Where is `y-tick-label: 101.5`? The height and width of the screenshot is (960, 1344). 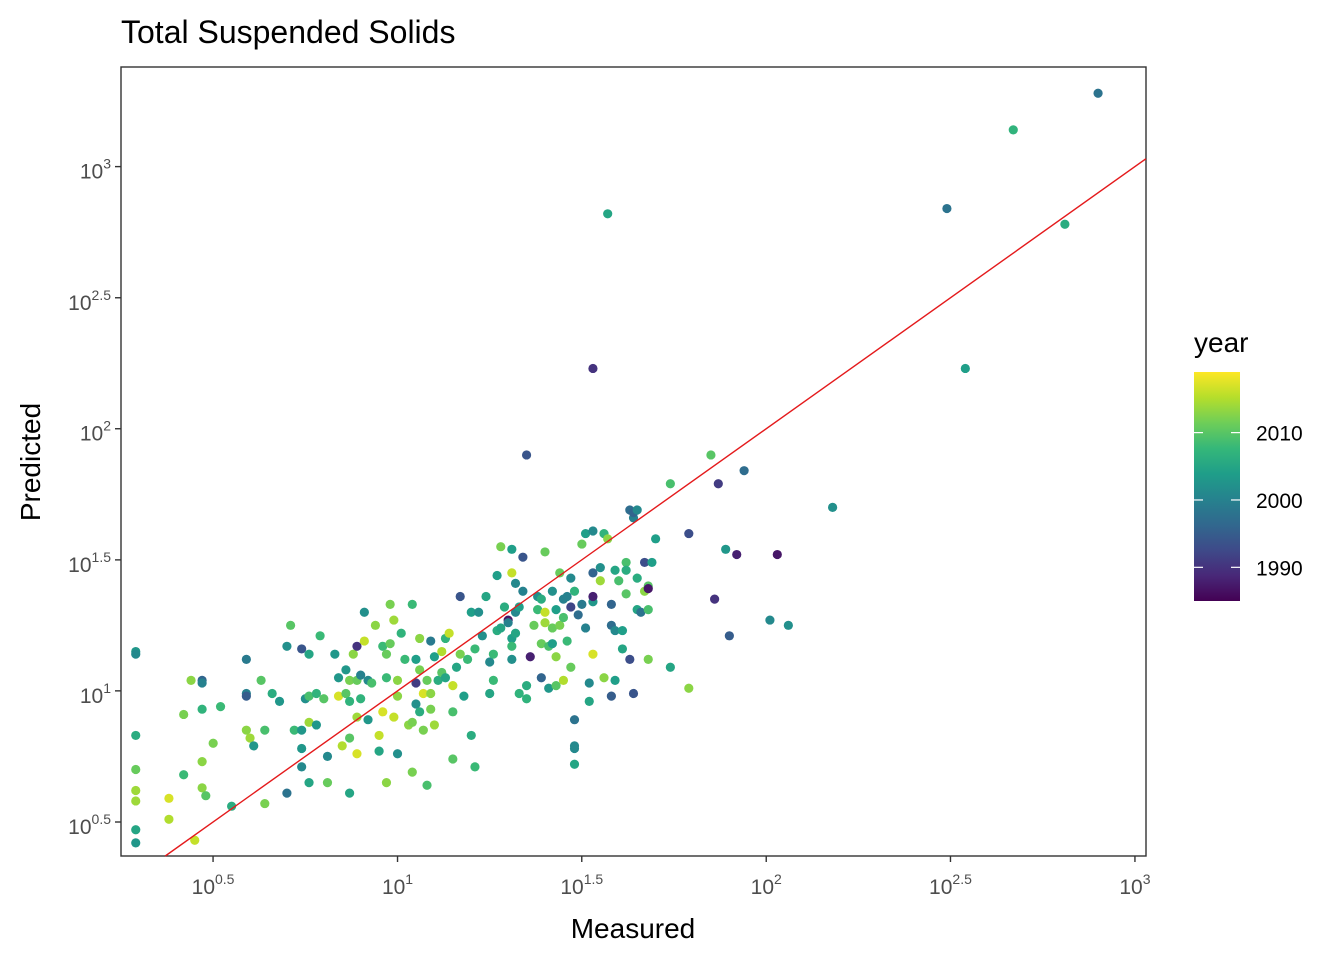
y-tick-label: 101.5 is located at coordinates (89, 563).